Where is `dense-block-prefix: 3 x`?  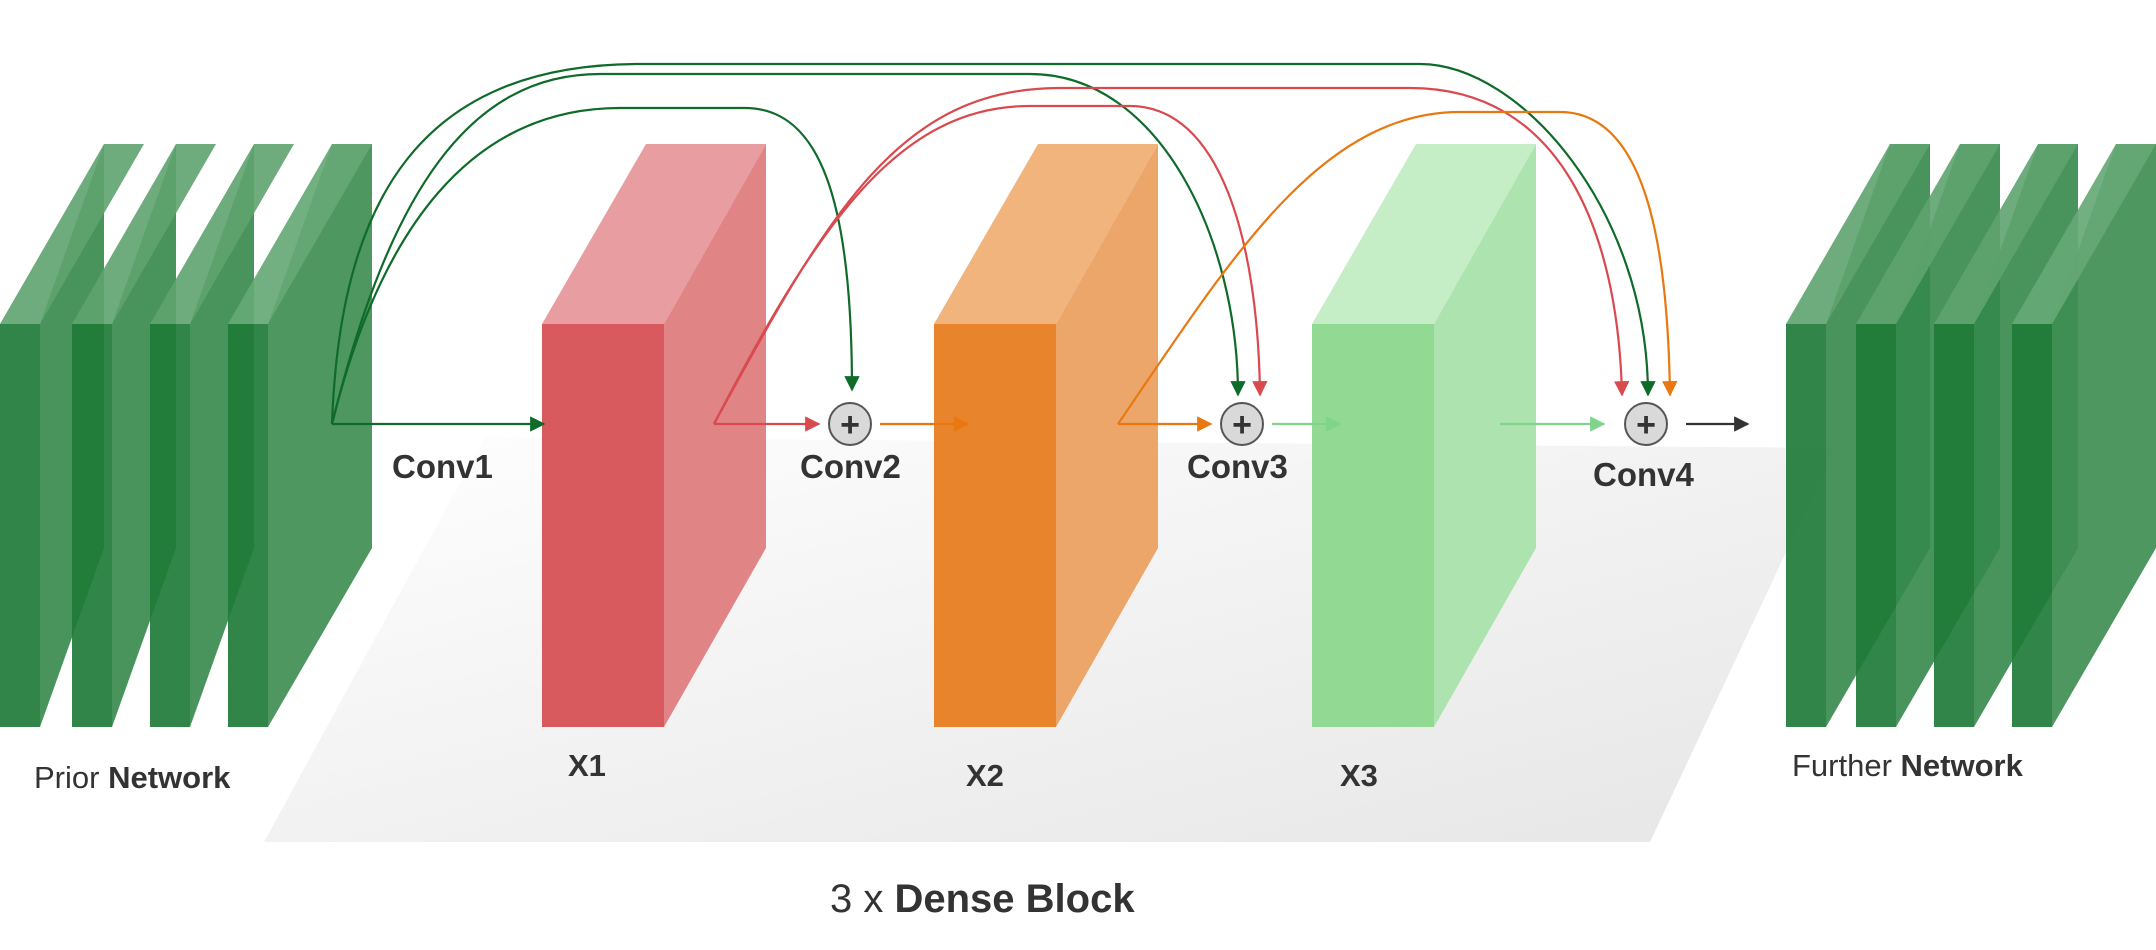
dense-block-prefix: 3 x is located at coordinates (862, 899).